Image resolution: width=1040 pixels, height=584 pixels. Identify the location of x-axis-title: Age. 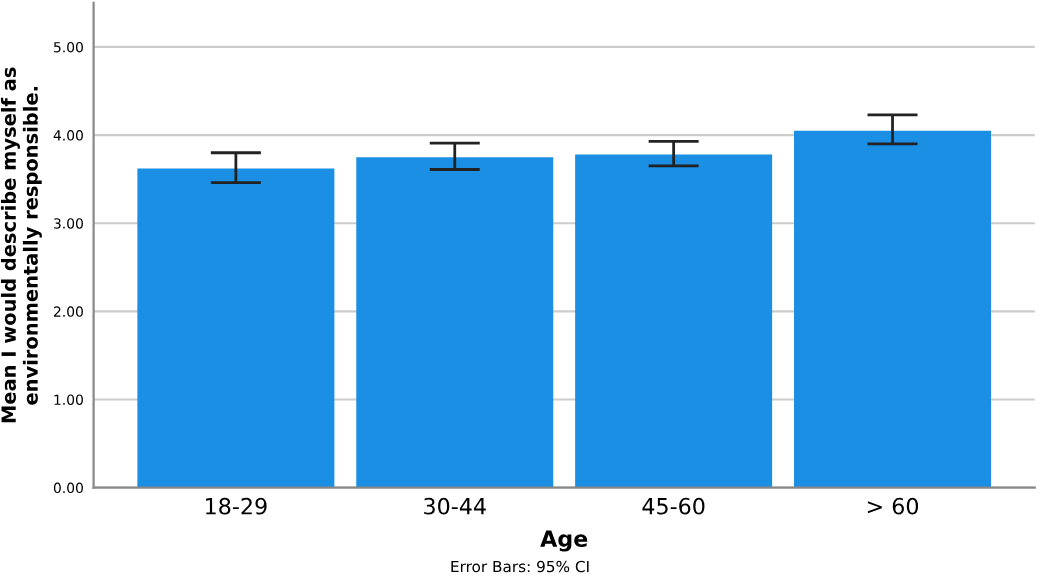
(564, 541).